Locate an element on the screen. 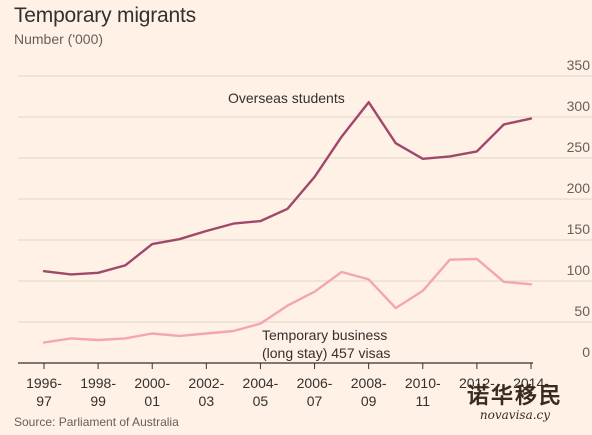 Image resolution: width=592 pixels, height=435 pixels. x-tick-label: 2010- is located at coordinates (423, 383).